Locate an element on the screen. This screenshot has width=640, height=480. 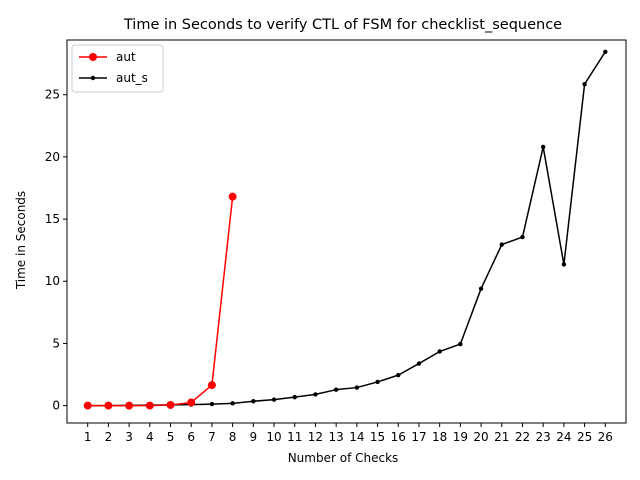
y-axis: 0 5 10 15 20 25 is located at coordinates (56, 250).